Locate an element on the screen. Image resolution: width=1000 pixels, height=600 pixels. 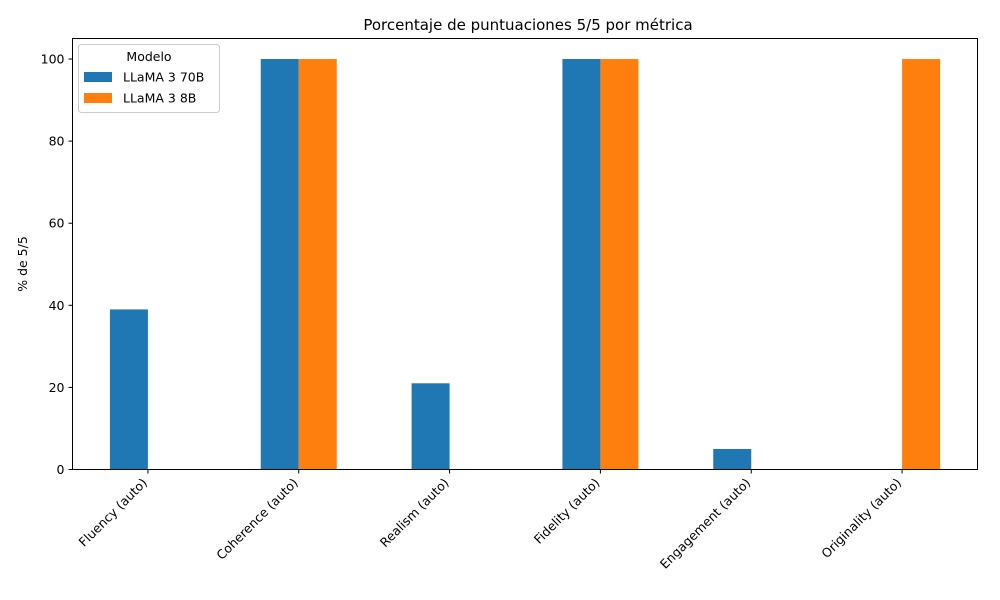
x-tick-label: Originality (auto) is located at coordinates (861, 518).